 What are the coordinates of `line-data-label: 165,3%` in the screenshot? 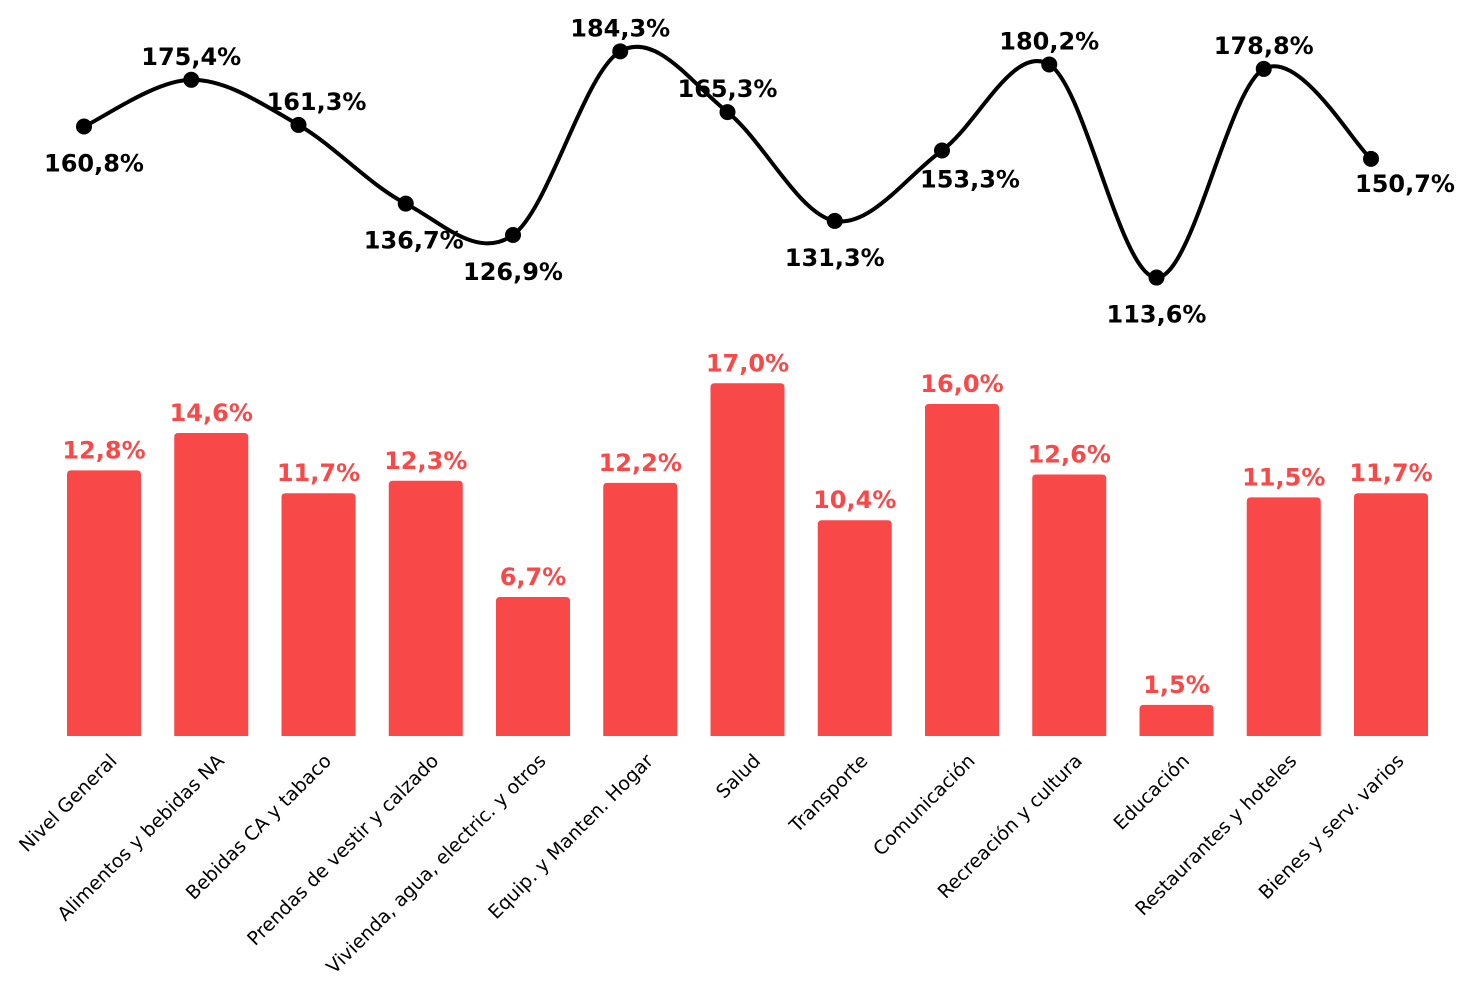 It's located at (728, 89).